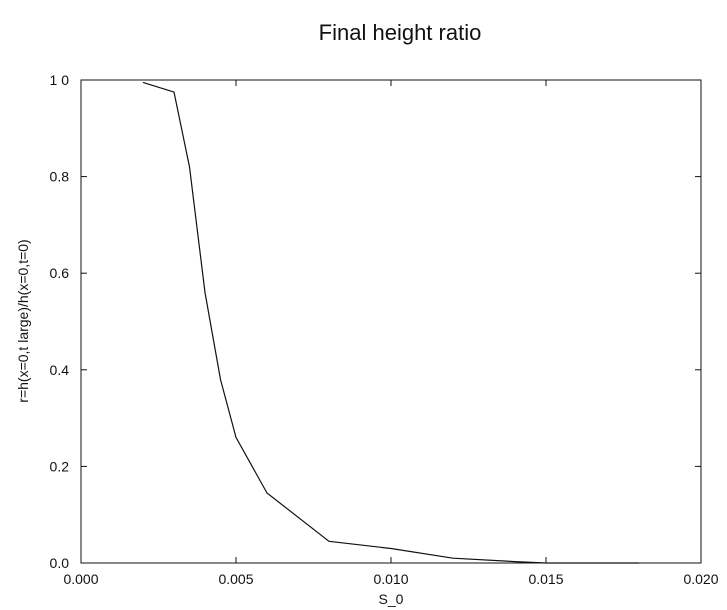 Image resolution: width=727 pixels, height=610 pixels. What do you see at coordinates (80, 579) in the screenshot?
I see `x-tick-label: 0.000` at bounding box center [80, 579].